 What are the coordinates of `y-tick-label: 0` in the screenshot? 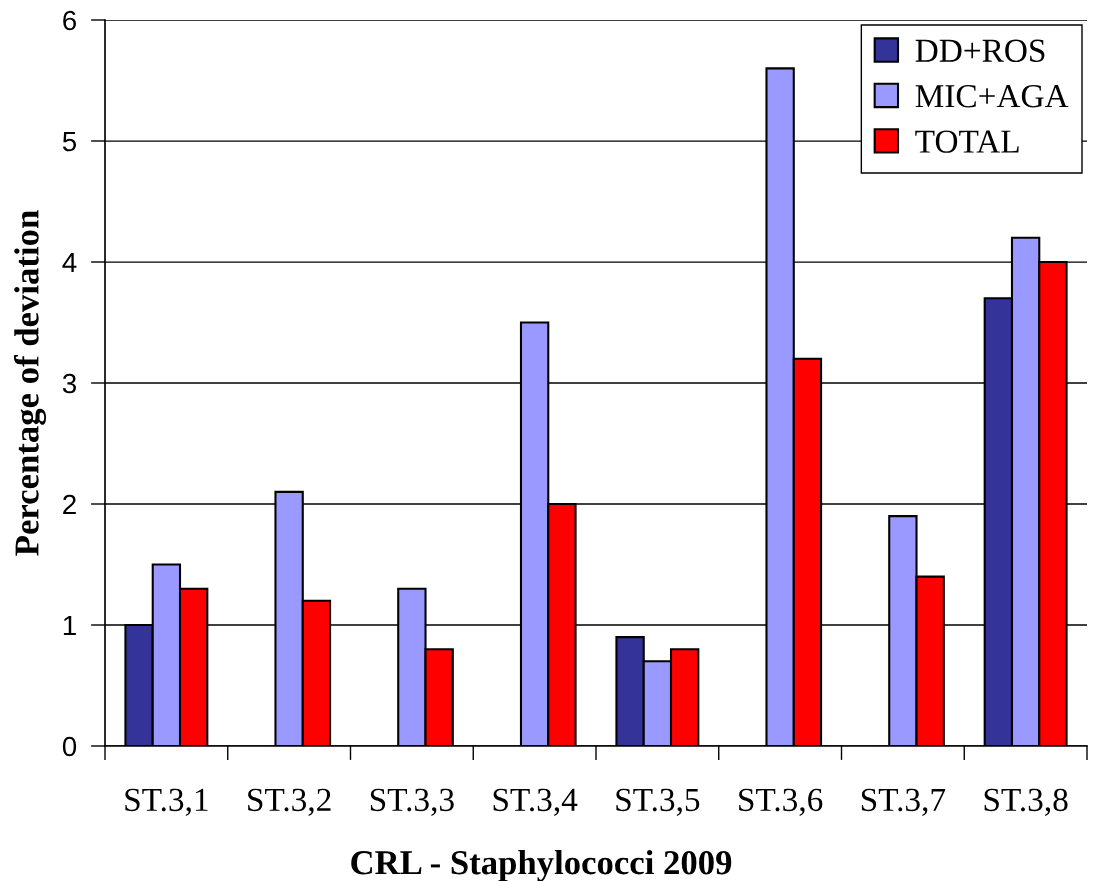 It's located at (69, 746).